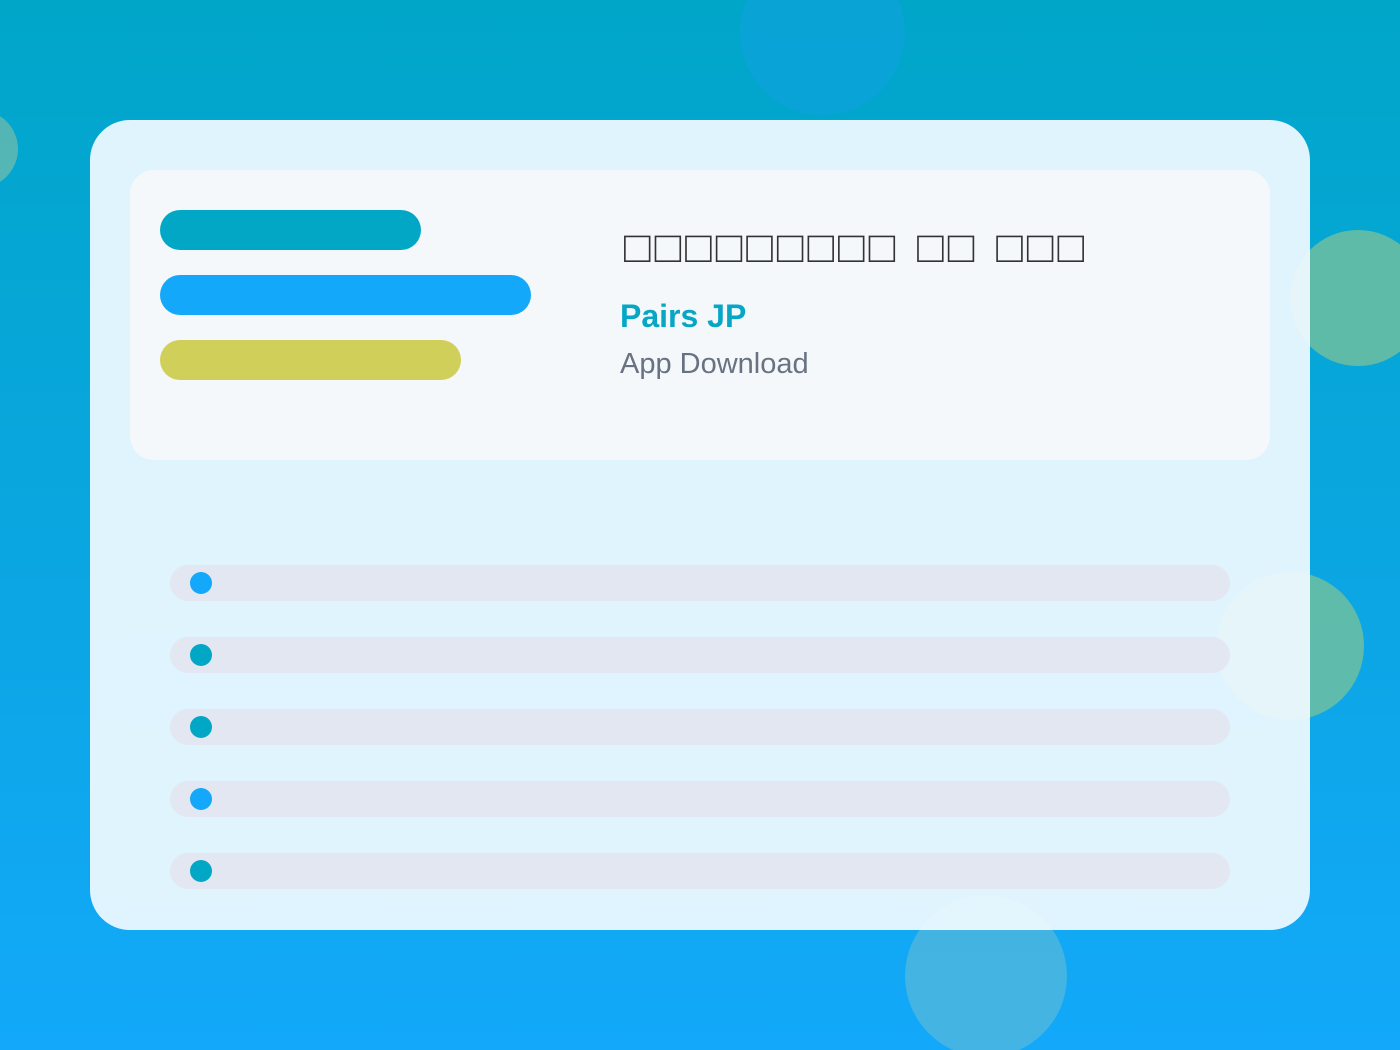 This screenshot has width=1400, height=1050. What do you see at coordinates (714, 364) in the screenshot?
I see `subtitle: App Download` at bounding box center [714, 364].